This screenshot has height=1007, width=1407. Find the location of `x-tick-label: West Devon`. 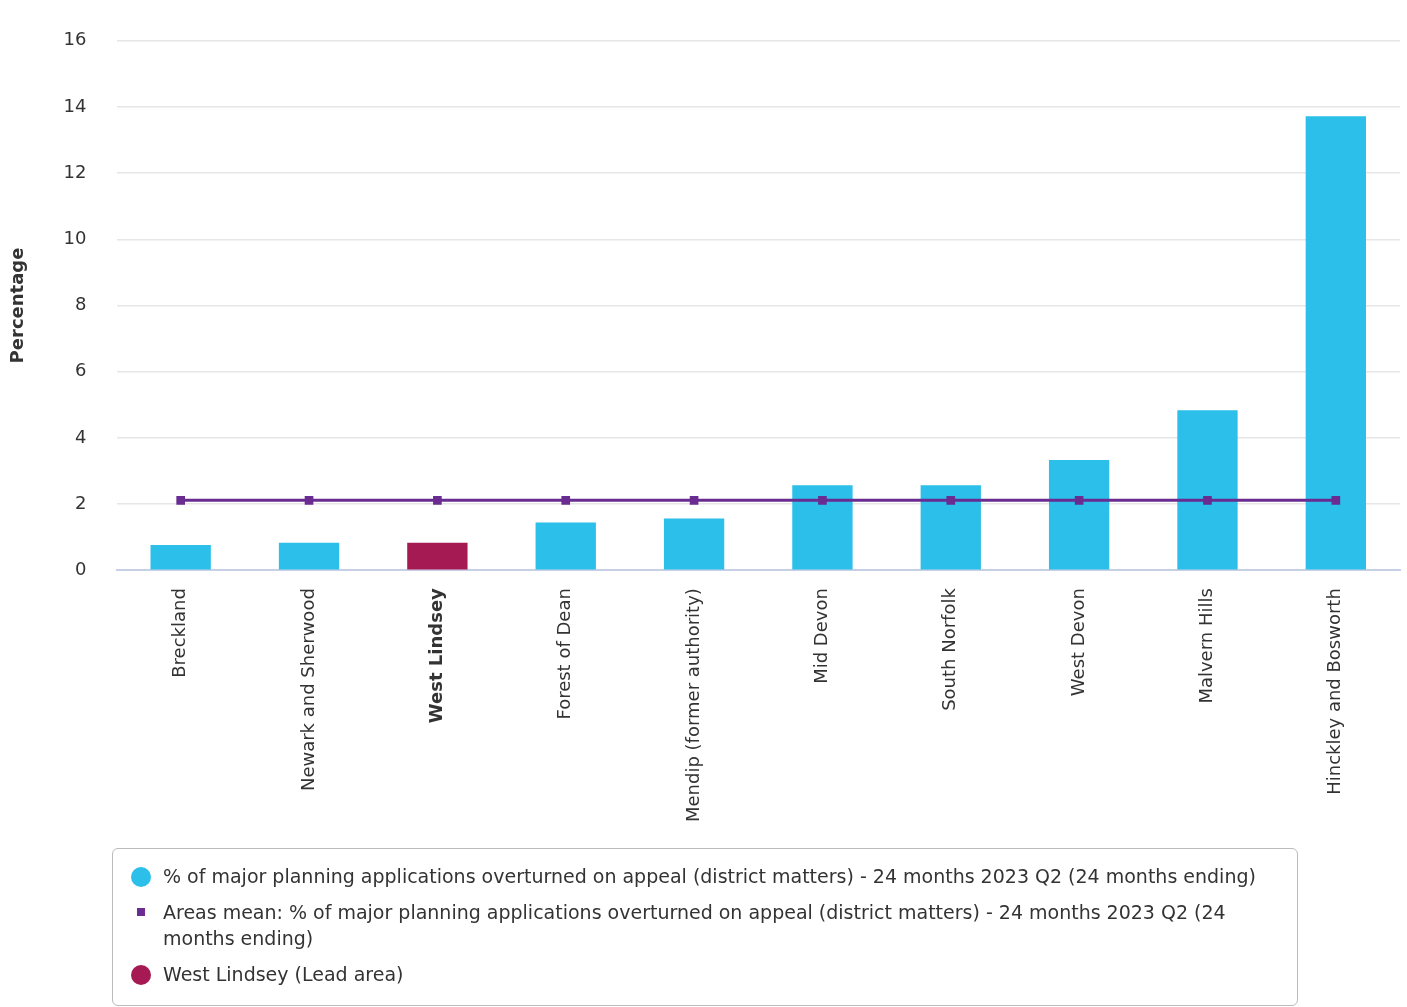

x-tick-label: West Devon is located at coordinates (1077, 642).